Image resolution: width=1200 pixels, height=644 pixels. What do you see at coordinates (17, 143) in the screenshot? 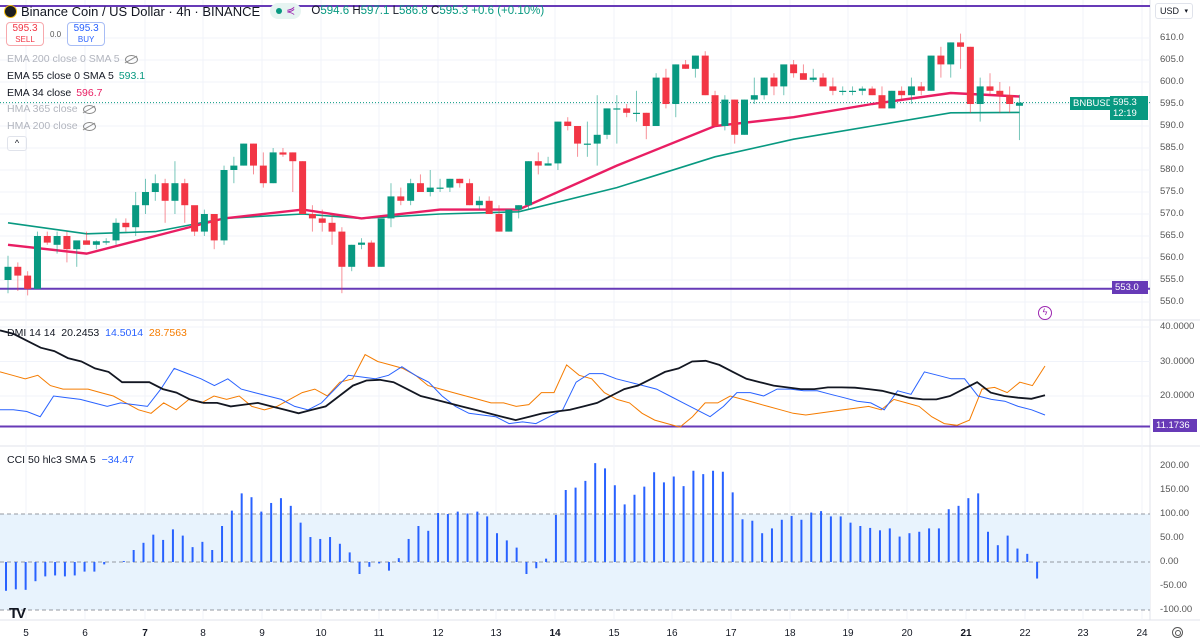
I see `collapse-legend-button: ^` at bounding box center [17, 143].